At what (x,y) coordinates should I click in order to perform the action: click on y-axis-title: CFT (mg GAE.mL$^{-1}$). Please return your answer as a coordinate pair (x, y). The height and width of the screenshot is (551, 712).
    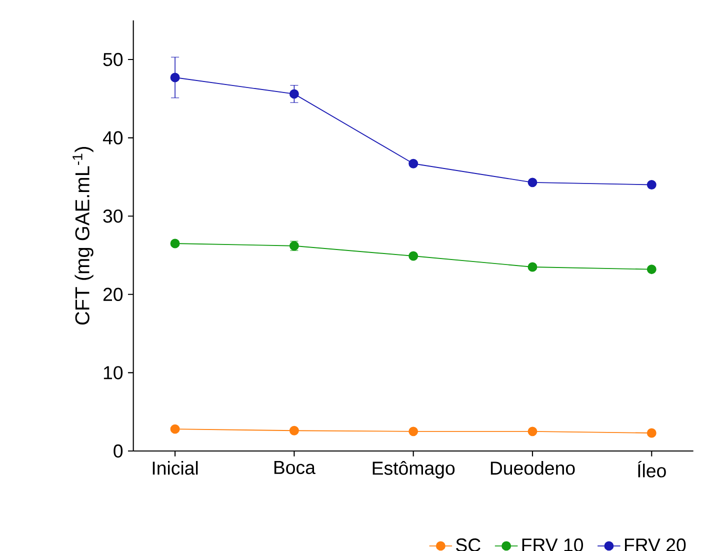
    Looking at the image, I should click on (83, 236).